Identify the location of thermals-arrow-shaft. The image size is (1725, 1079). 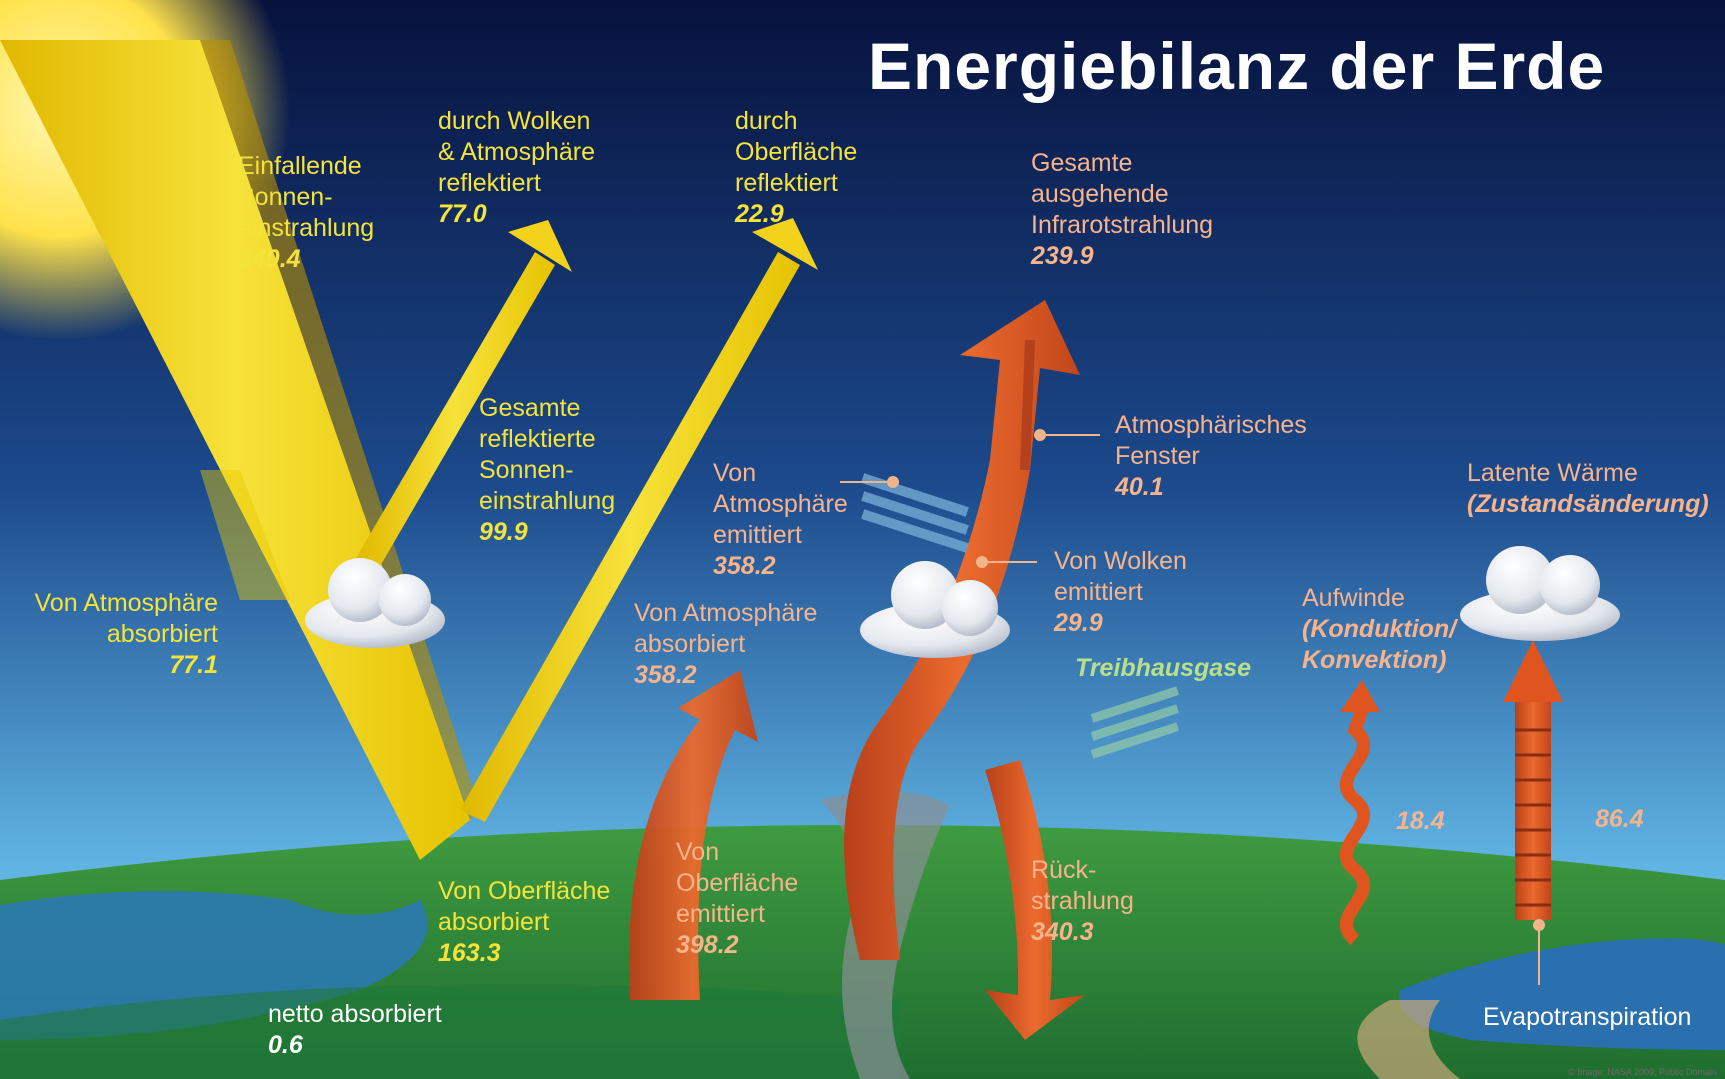
(1355, 826).